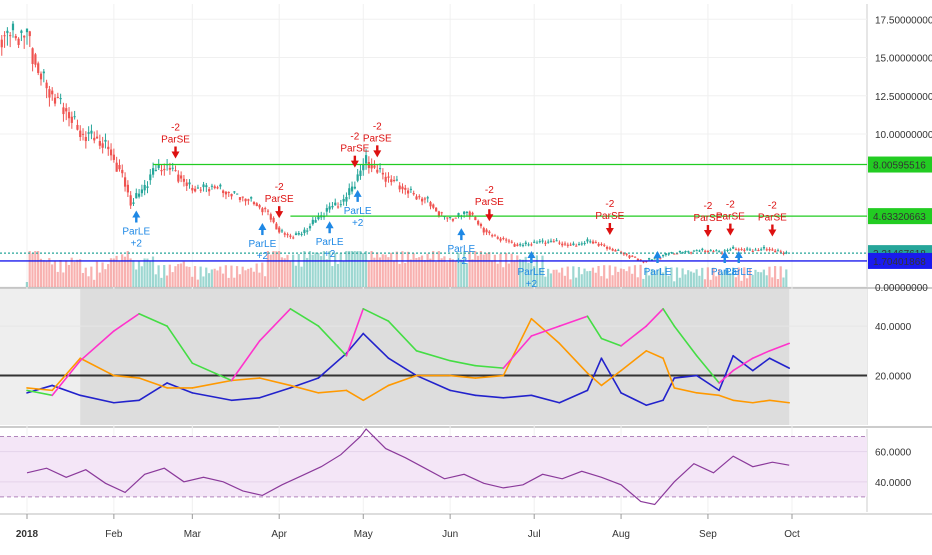  I want to click on short-signal-note: -2, so click(354, 137).